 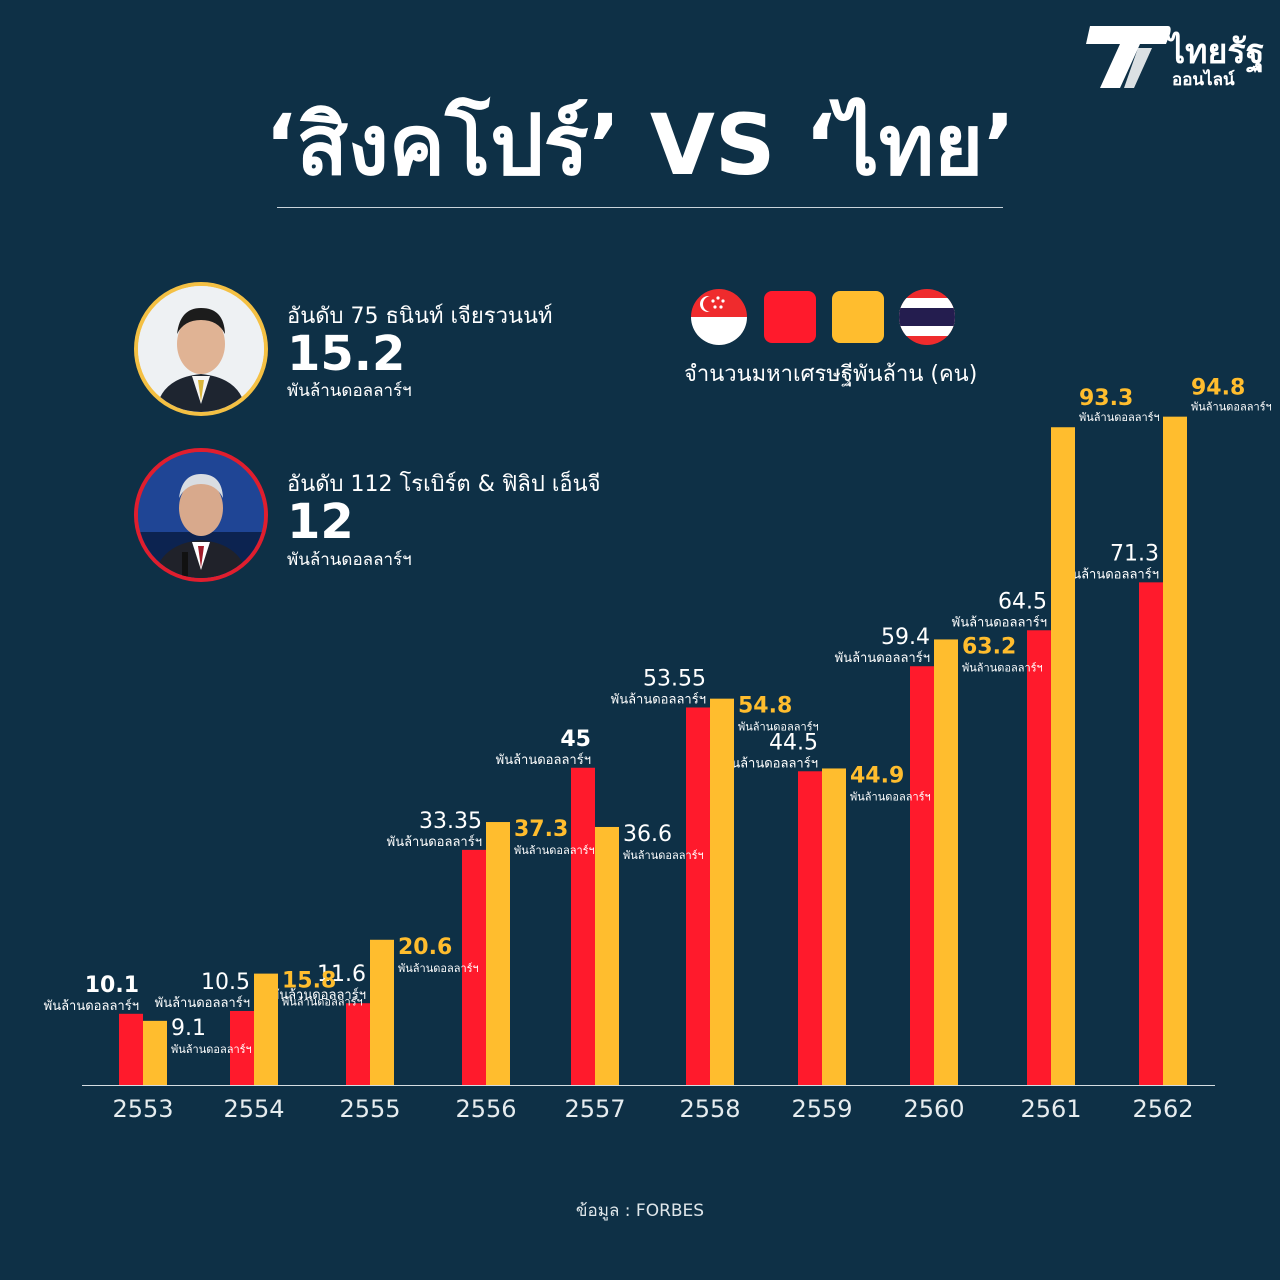 What do you see at coordinates (112, 985) in the screenshot?
I see `value-label-singapore-2553: 10.1` at bounding box center [112, 985].